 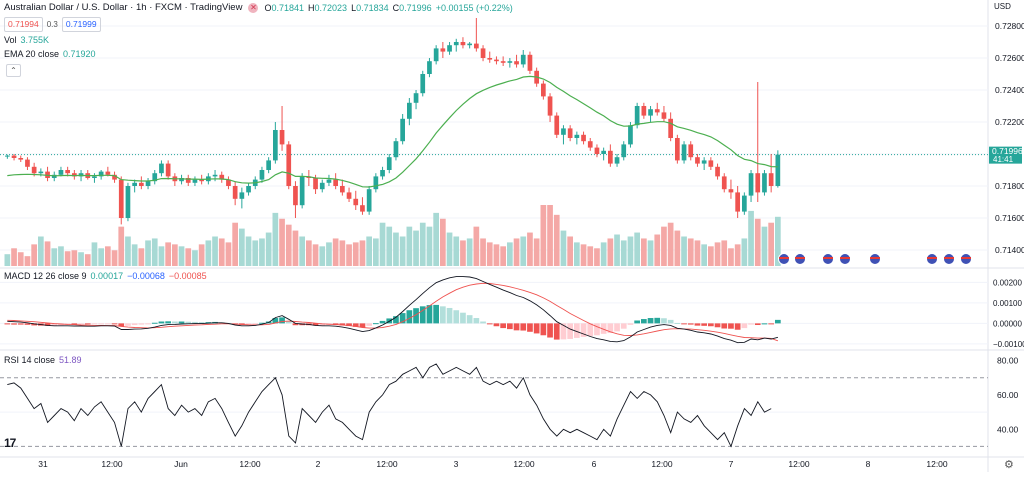 What do you see at coordinates (79, 54) in the screenshot?
I see `ema-legend-value: 0.71920` at bounding box center [79, 54].